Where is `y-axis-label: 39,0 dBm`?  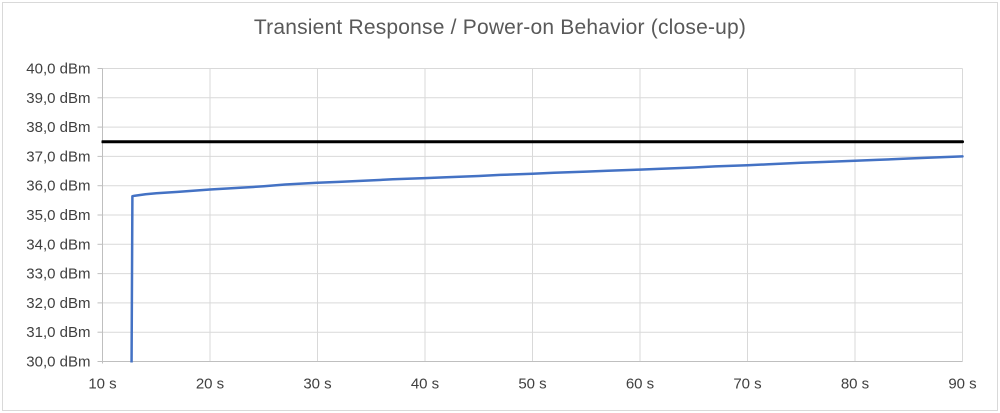
y-axis-label: 39,0 dBm is located at coordinates (58, 98).